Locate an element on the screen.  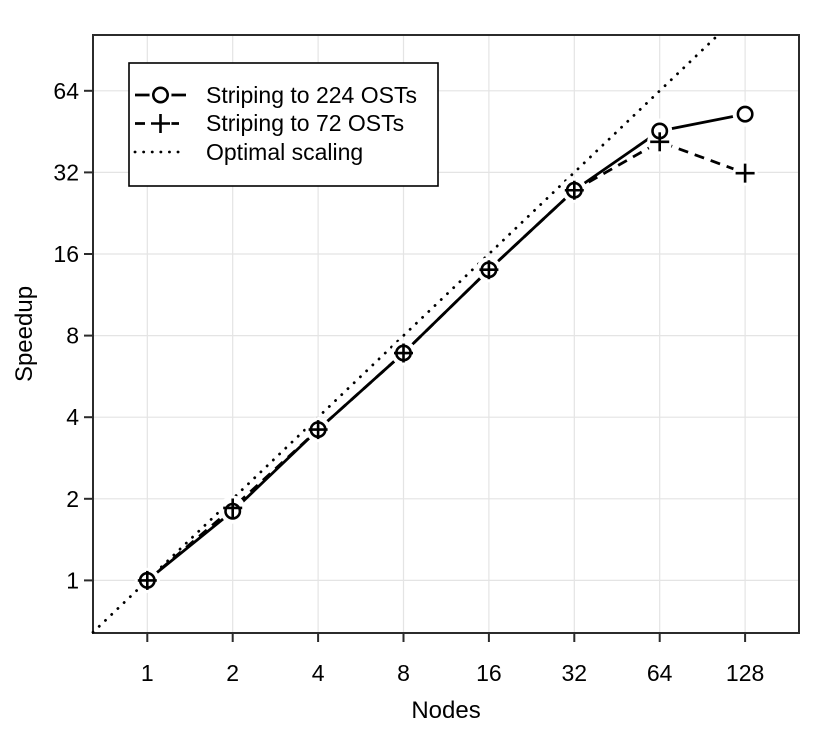
y-axis-title: Speedup is located at coordinates (24, 334).